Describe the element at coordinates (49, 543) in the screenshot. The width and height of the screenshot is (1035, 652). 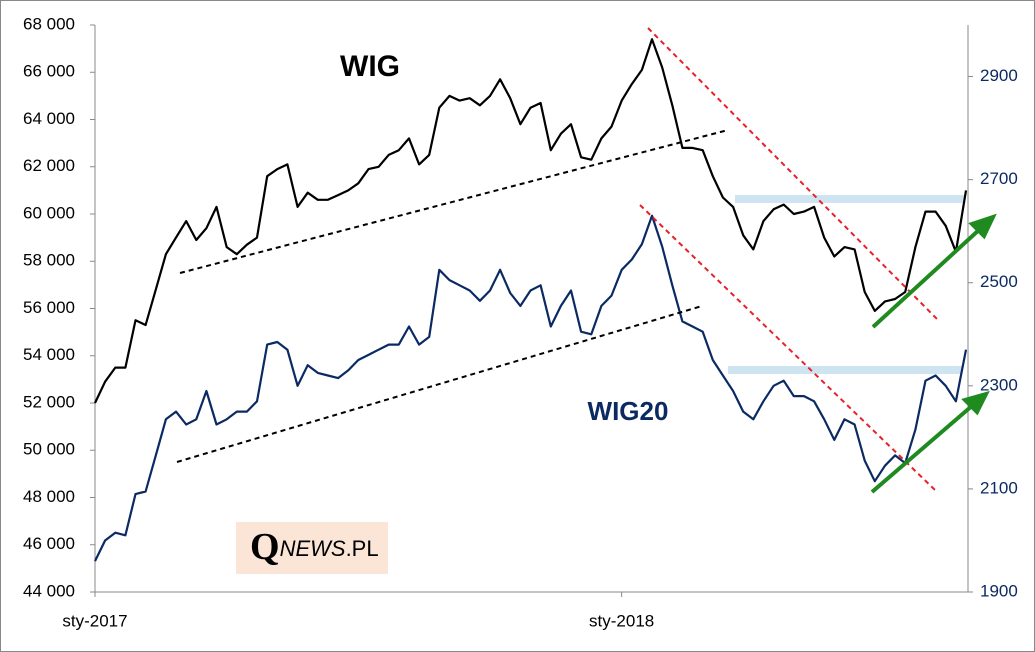
I see `y-tick-label: 46 000` at that location.